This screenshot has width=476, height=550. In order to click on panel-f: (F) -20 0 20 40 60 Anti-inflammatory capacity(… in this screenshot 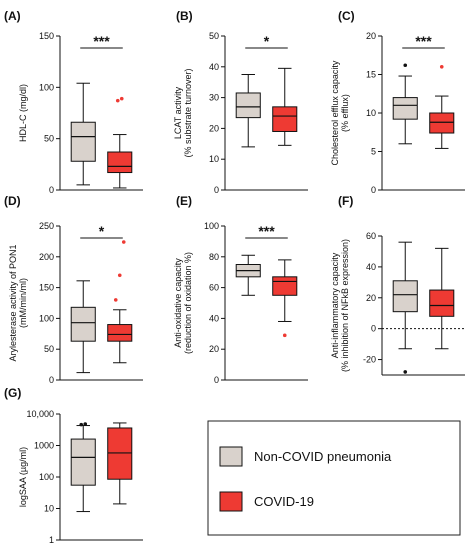, I will do `click(397, 285)`.